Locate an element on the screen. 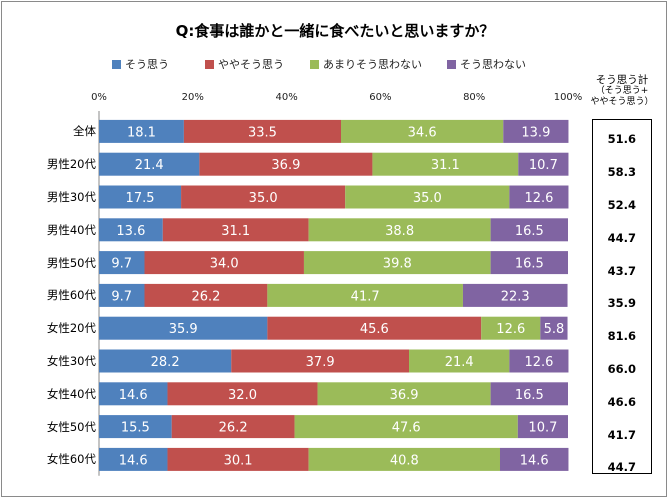 This screenshot has height=500, width=670. category-label: 男性50代 is located at coordinates (71, 262).